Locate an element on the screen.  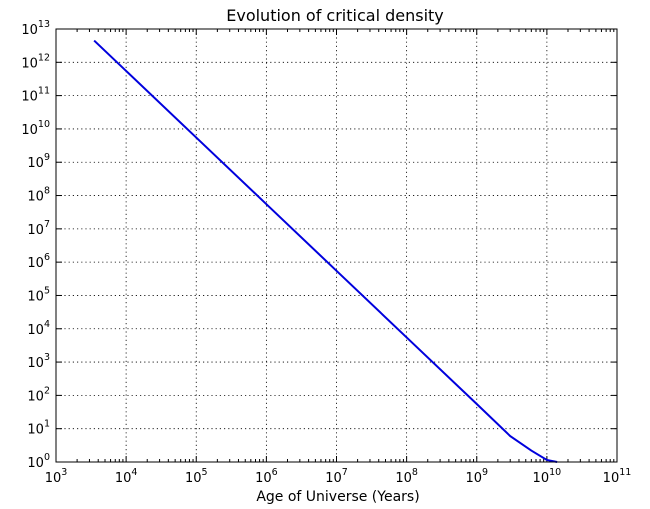
x-tick-label: 10⁹ is located at coordinates (476, 476).